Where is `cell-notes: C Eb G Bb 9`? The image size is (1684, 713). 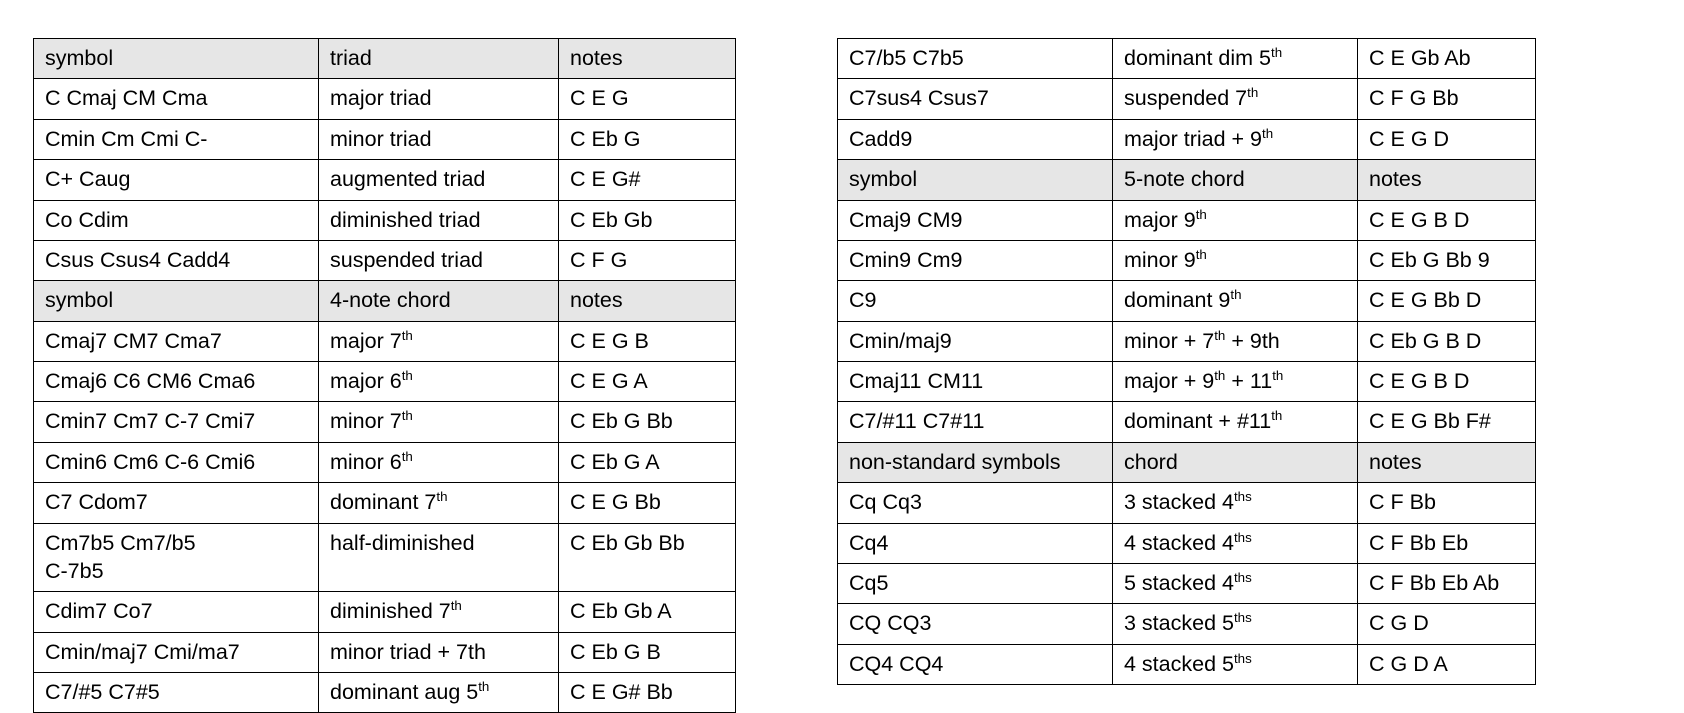 cell-notes: C Eb G Bb 9 is located at coordinates (1446, 260).